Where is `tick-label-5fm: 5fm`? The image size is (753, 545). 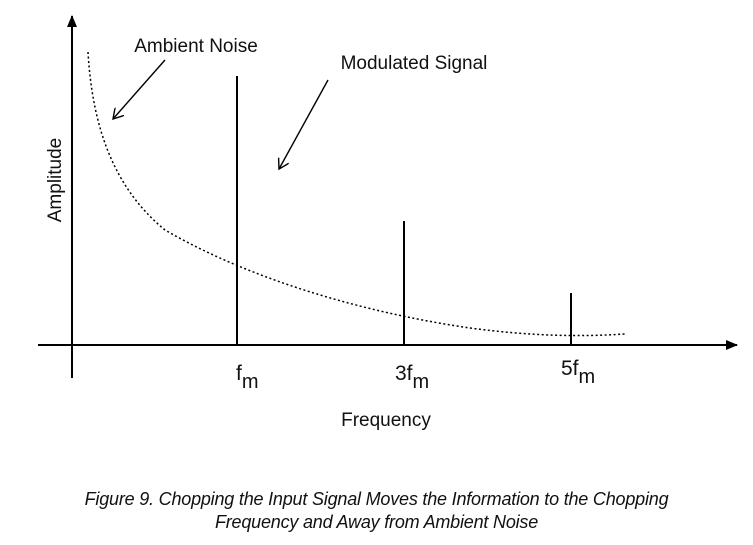
tick-label-5fm: 5fm is located at coordinates (578, 372).